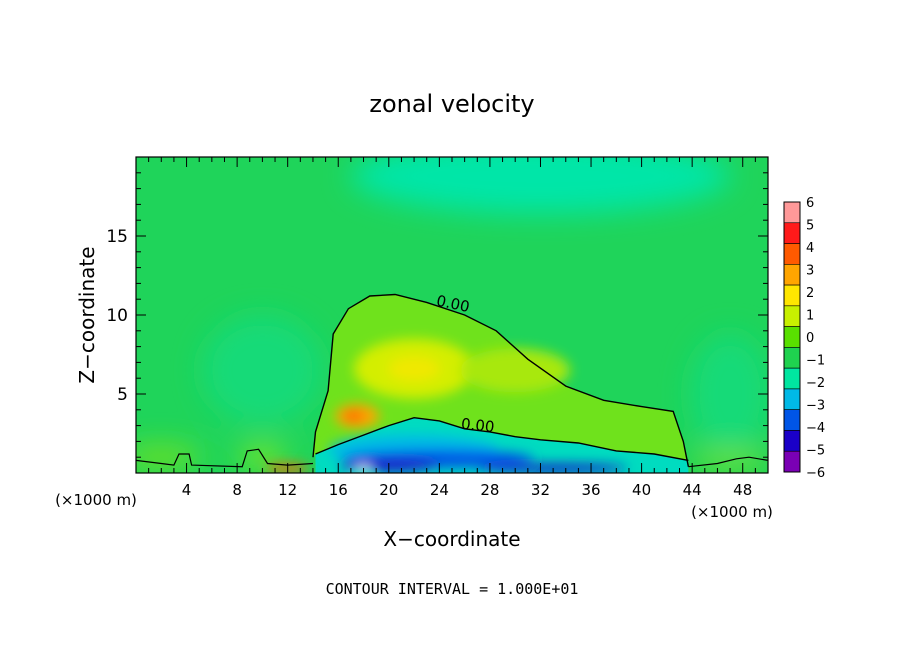 Image resolution: width=904 pixels, height=654 pixels. Describe the element at coordinates (742, 490) in the screenshot. I see `x-tick-label: 48` at that location.